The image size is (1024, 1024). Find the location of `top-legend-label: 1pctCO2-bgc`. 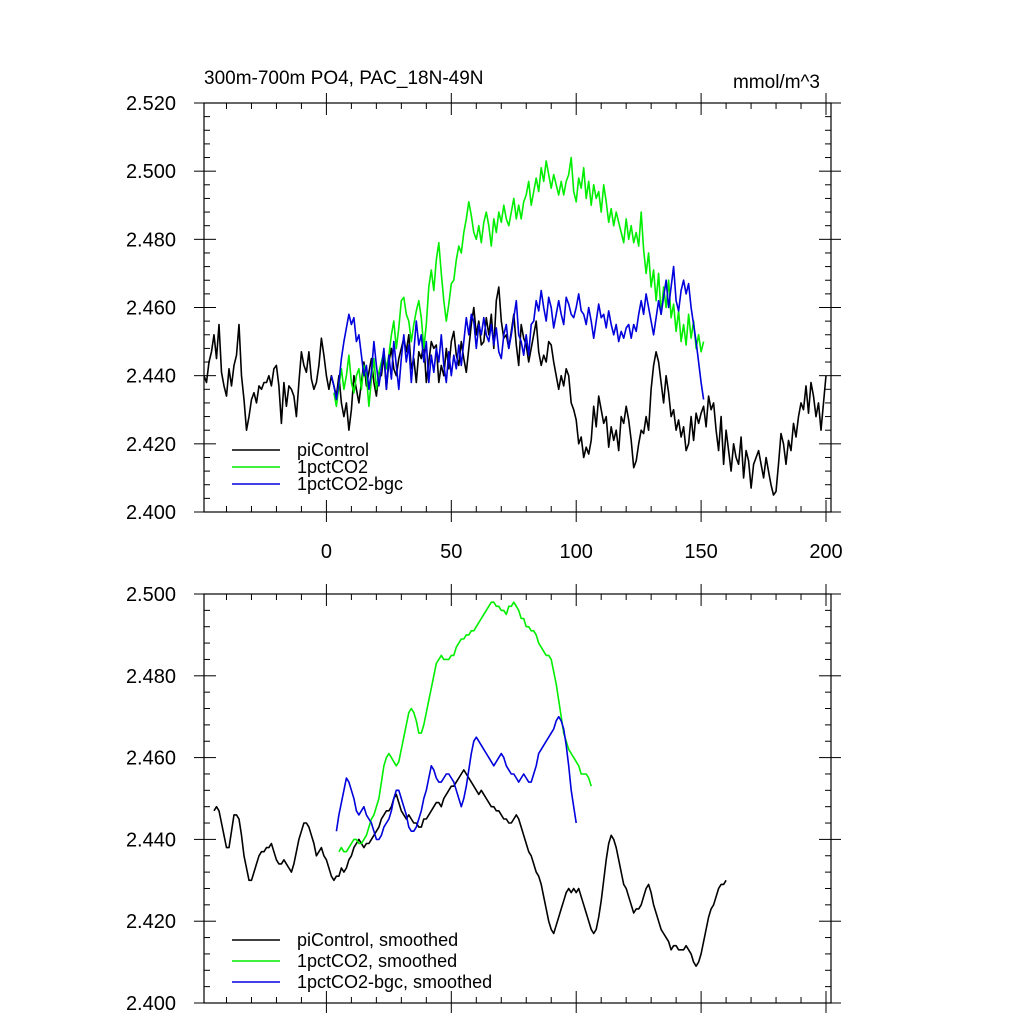

top-legend-label: 1pctCO2-bgc is located at coordinates (350, 484).